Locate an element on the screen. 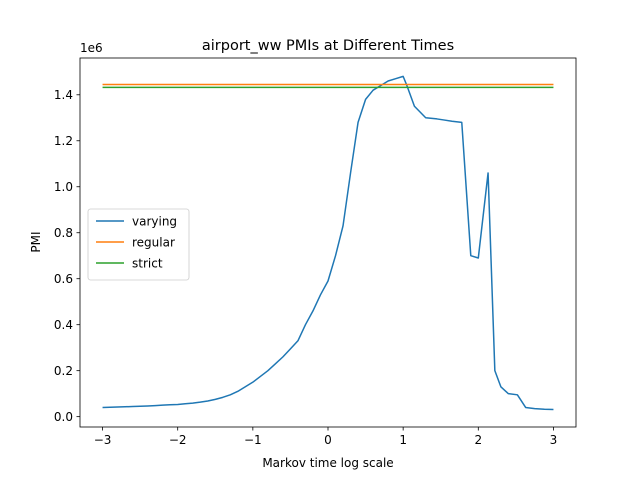  x-tick-label: −3 is located at coordinates (103, 440).